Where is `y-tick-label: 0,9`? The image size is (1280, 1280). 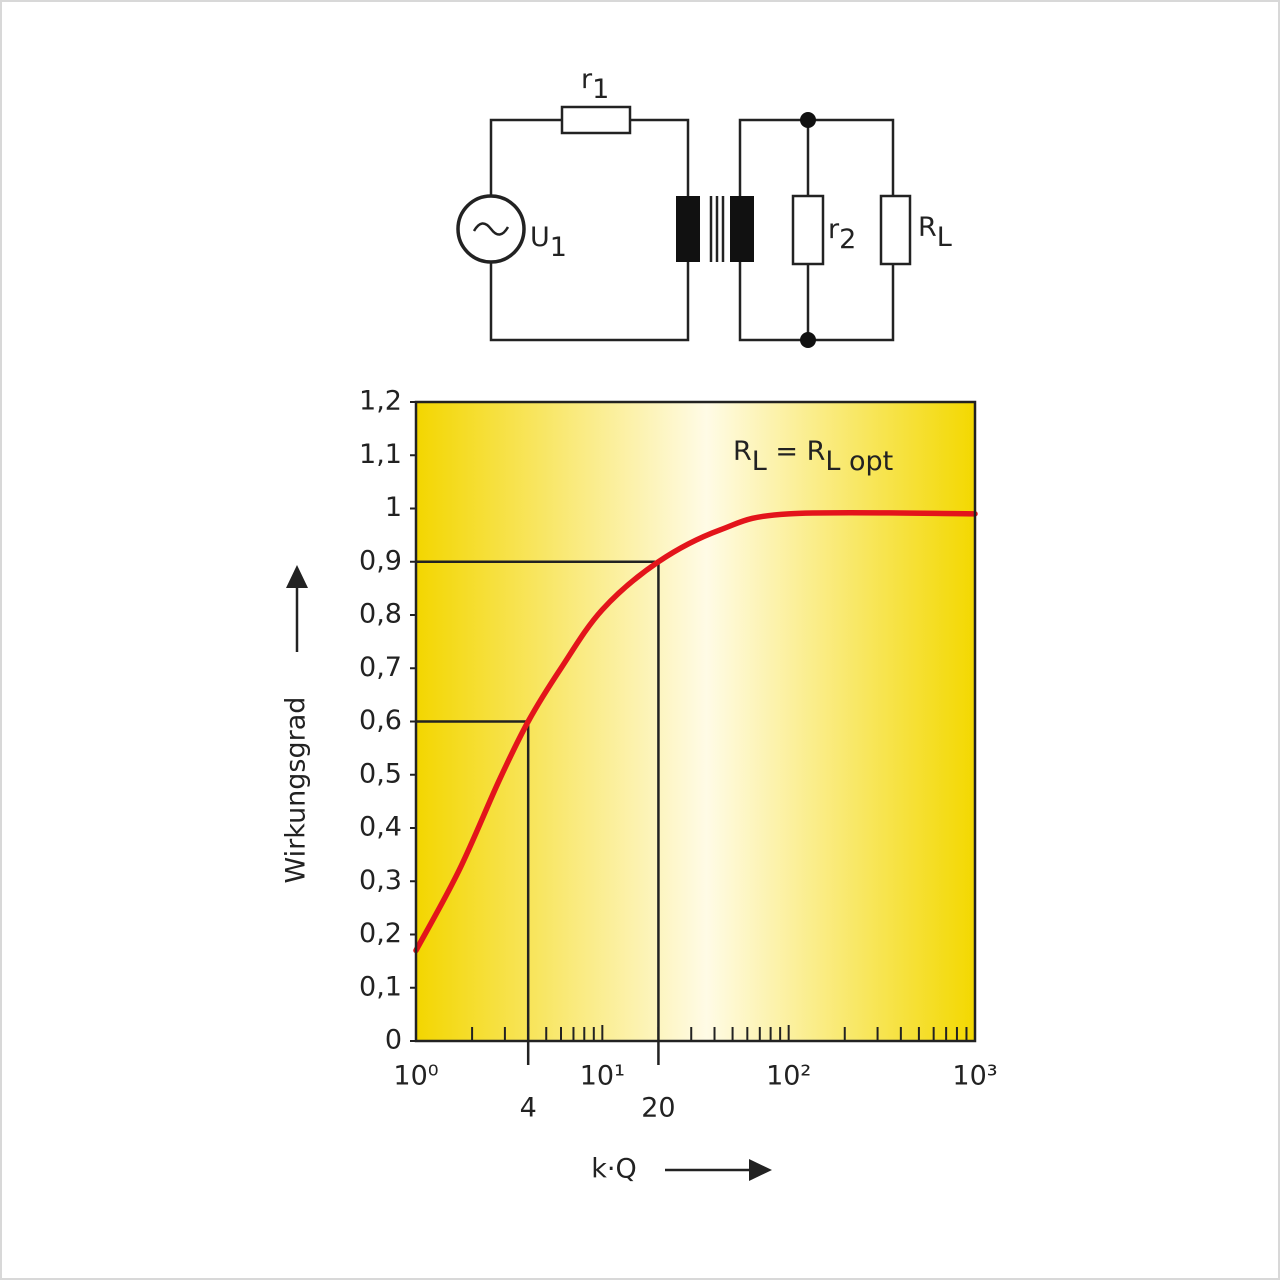
y-tick-label: 0,9 is located at coordinates (380, 560).